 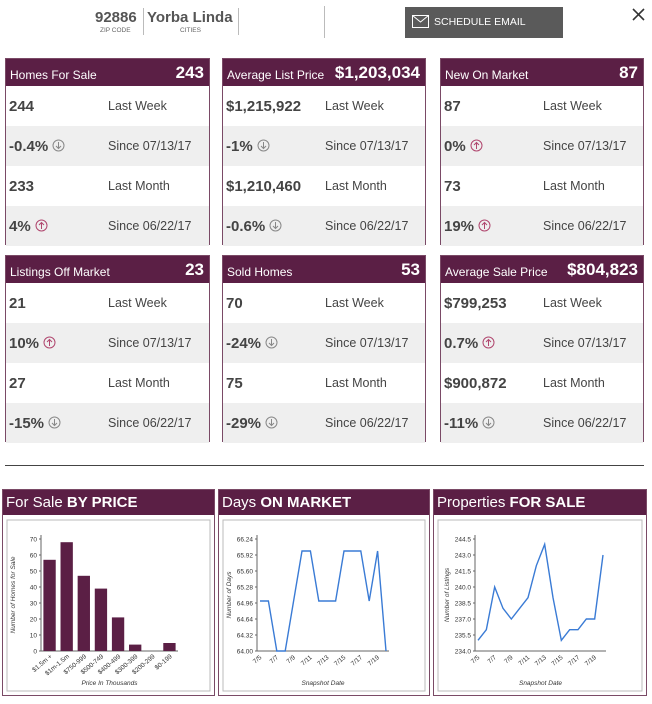 I want to click on card-row: -0.6% Since 06/22/17, so click(x=324, y=226).